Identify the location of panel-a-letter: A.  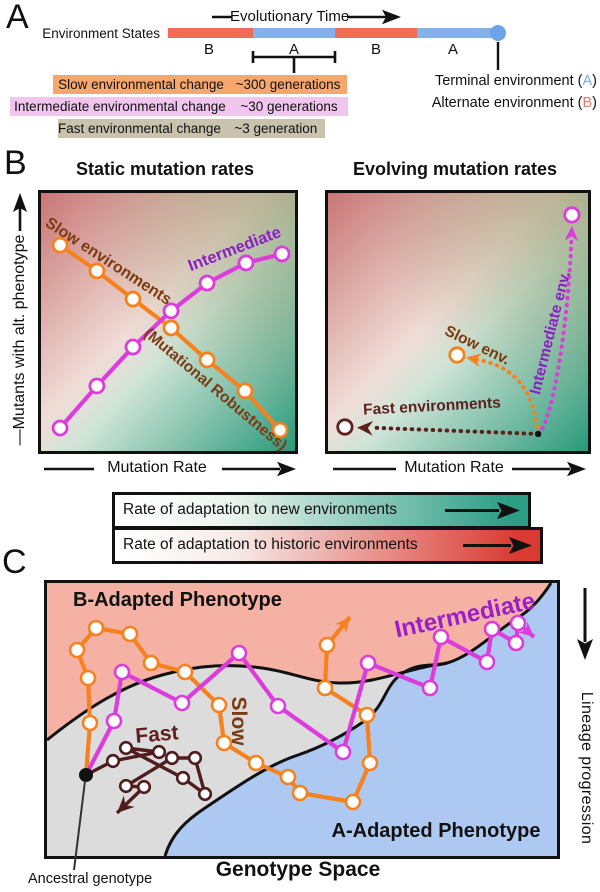
(17, 18).